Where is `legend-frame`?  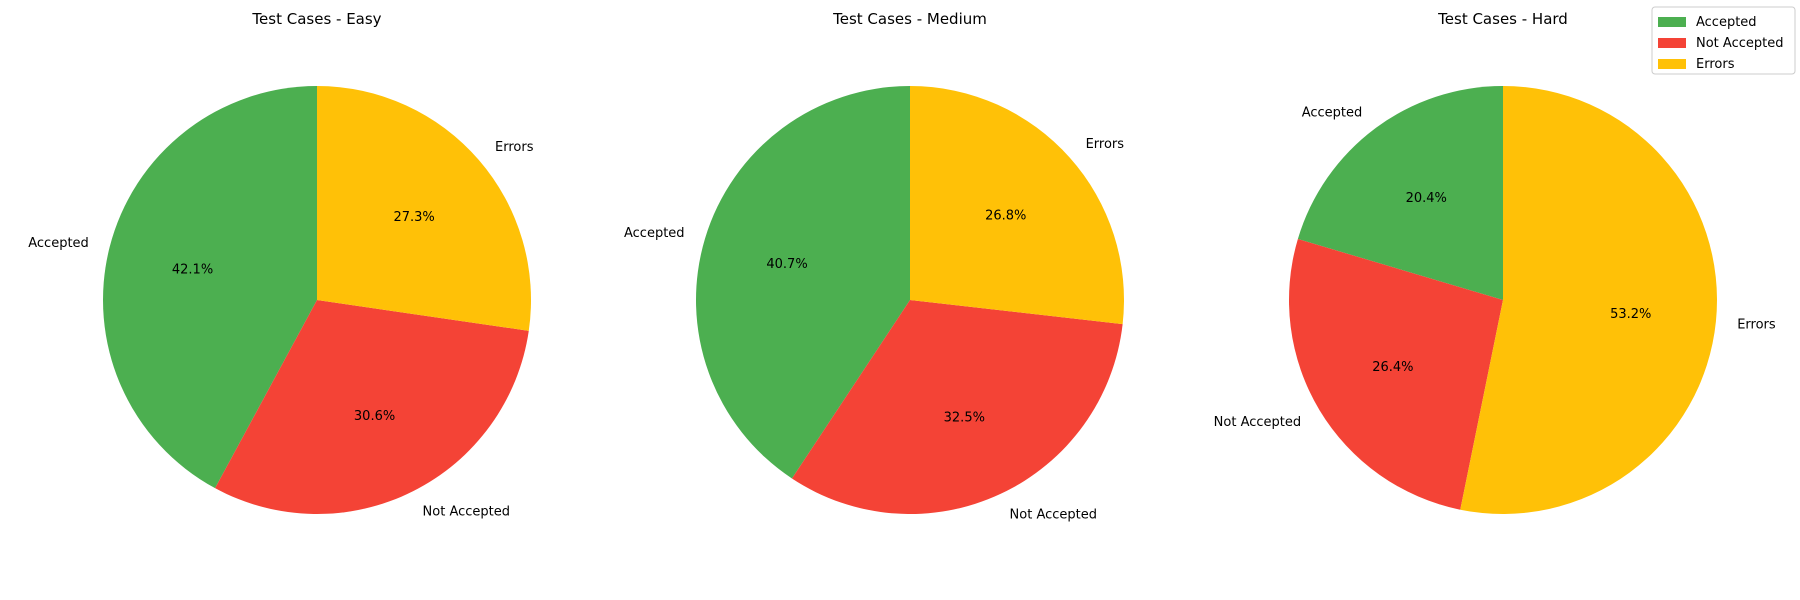 legend-frame is located at coordinates (1723, 40).